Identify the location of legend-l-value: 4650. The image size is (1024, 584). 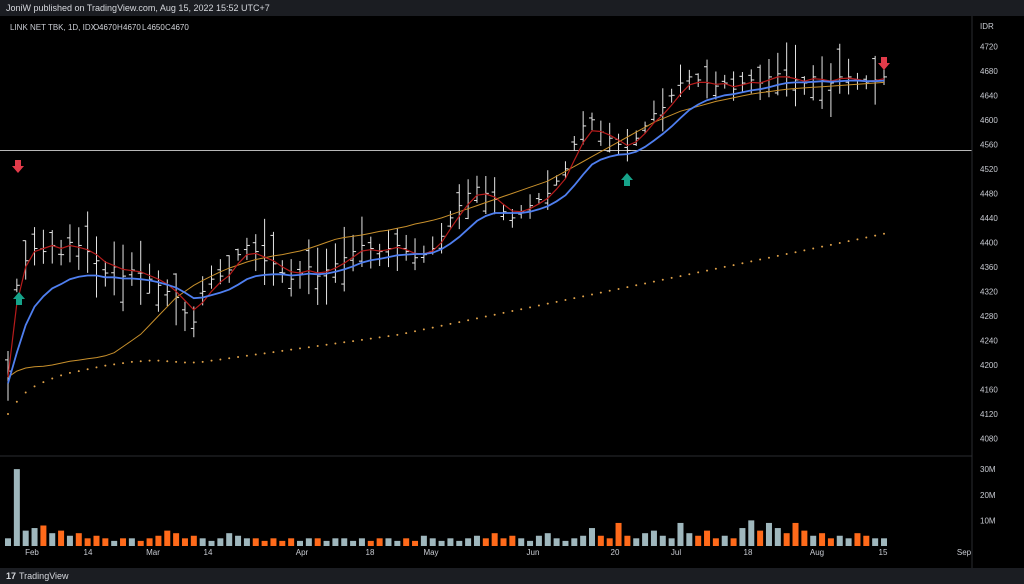
(156, 27).